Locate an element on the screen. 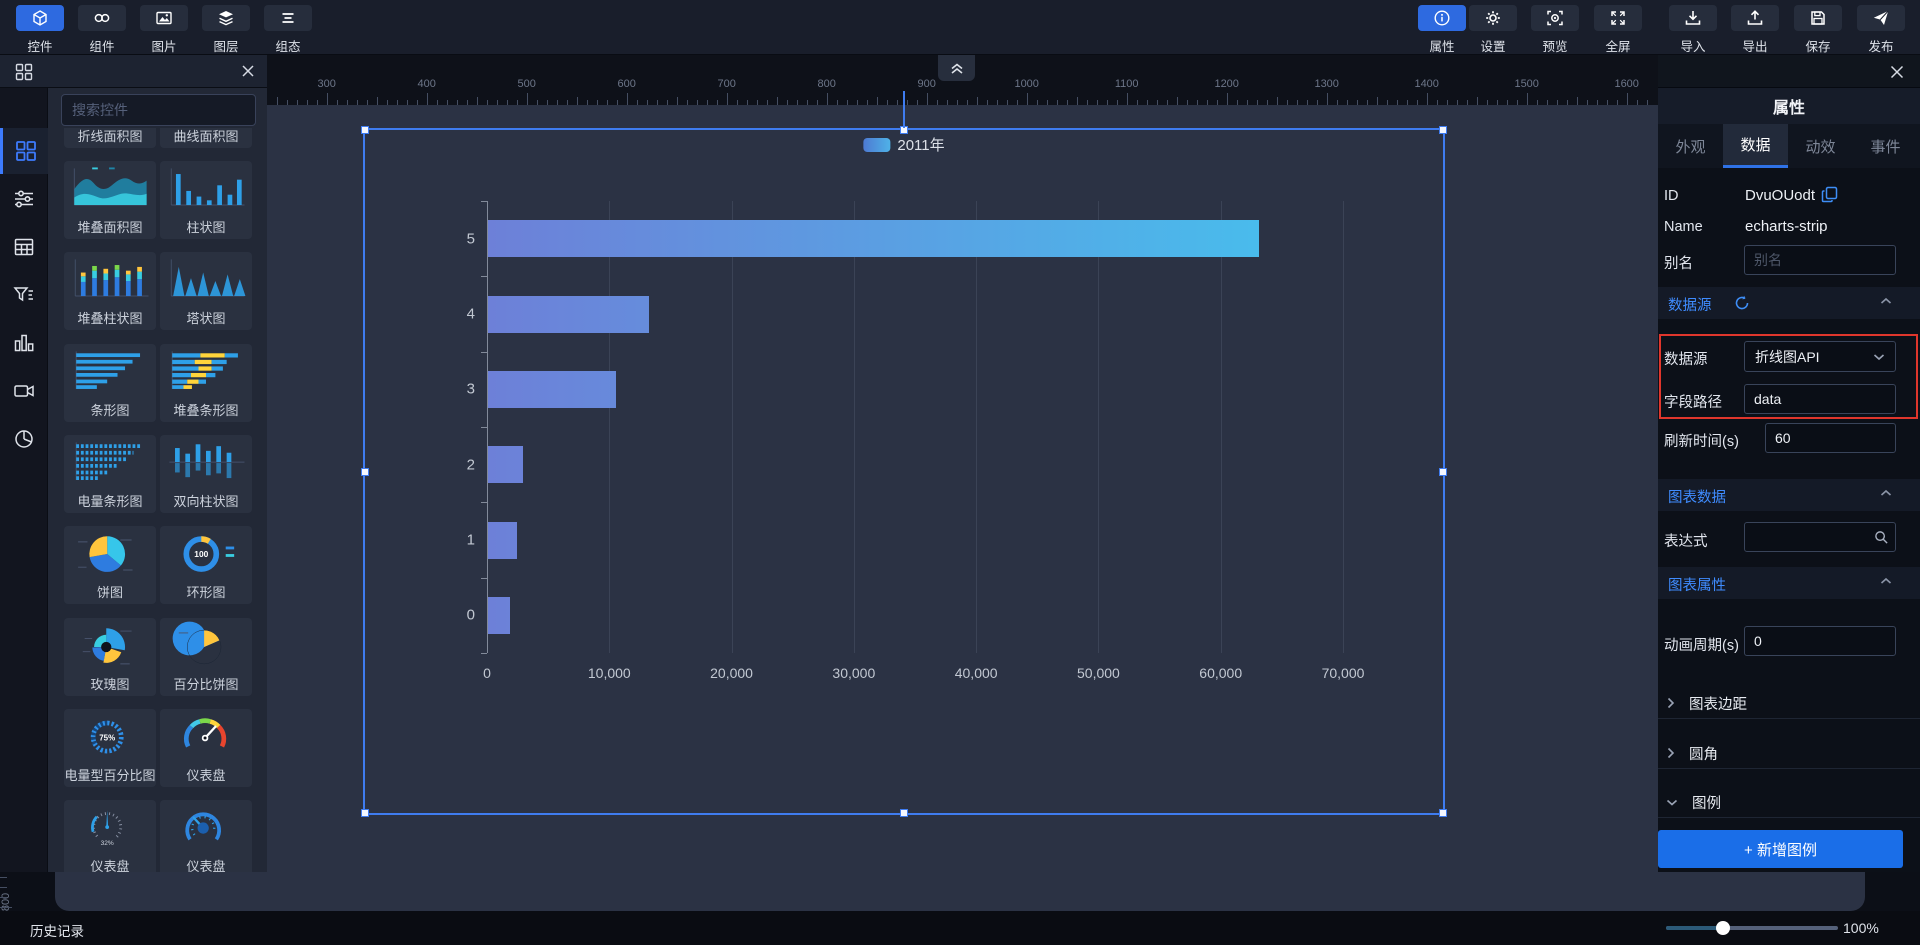 This screenshot has width=1920, height=945. gauge-color-thumbnail is located at coordinates (206, 738).